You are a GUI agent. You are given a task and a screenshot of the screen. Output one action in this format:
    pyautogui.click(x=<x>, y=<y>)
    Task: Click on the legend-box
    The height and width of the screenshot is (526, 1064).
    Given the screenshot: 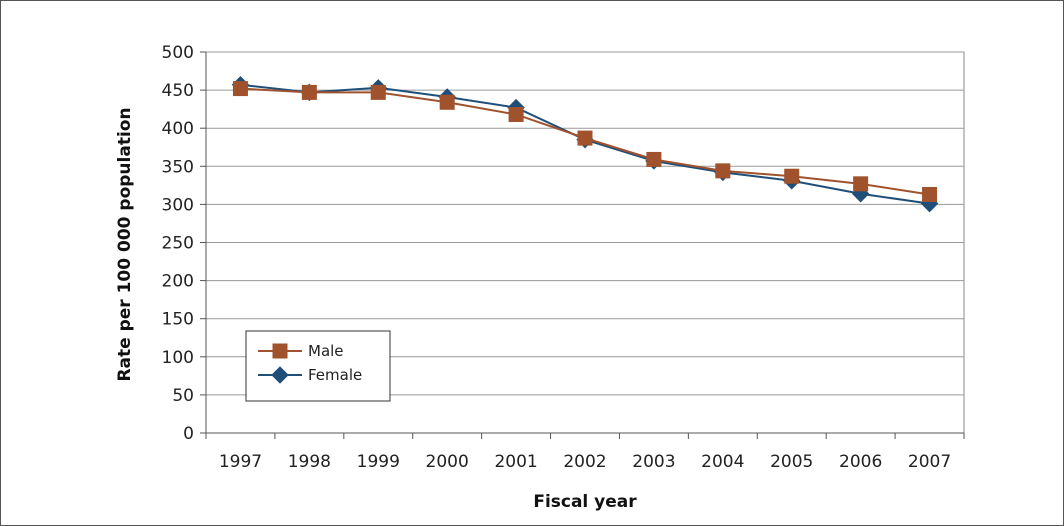 What is the action you would take?
    pyautogui.click(x=318, y=366)
    